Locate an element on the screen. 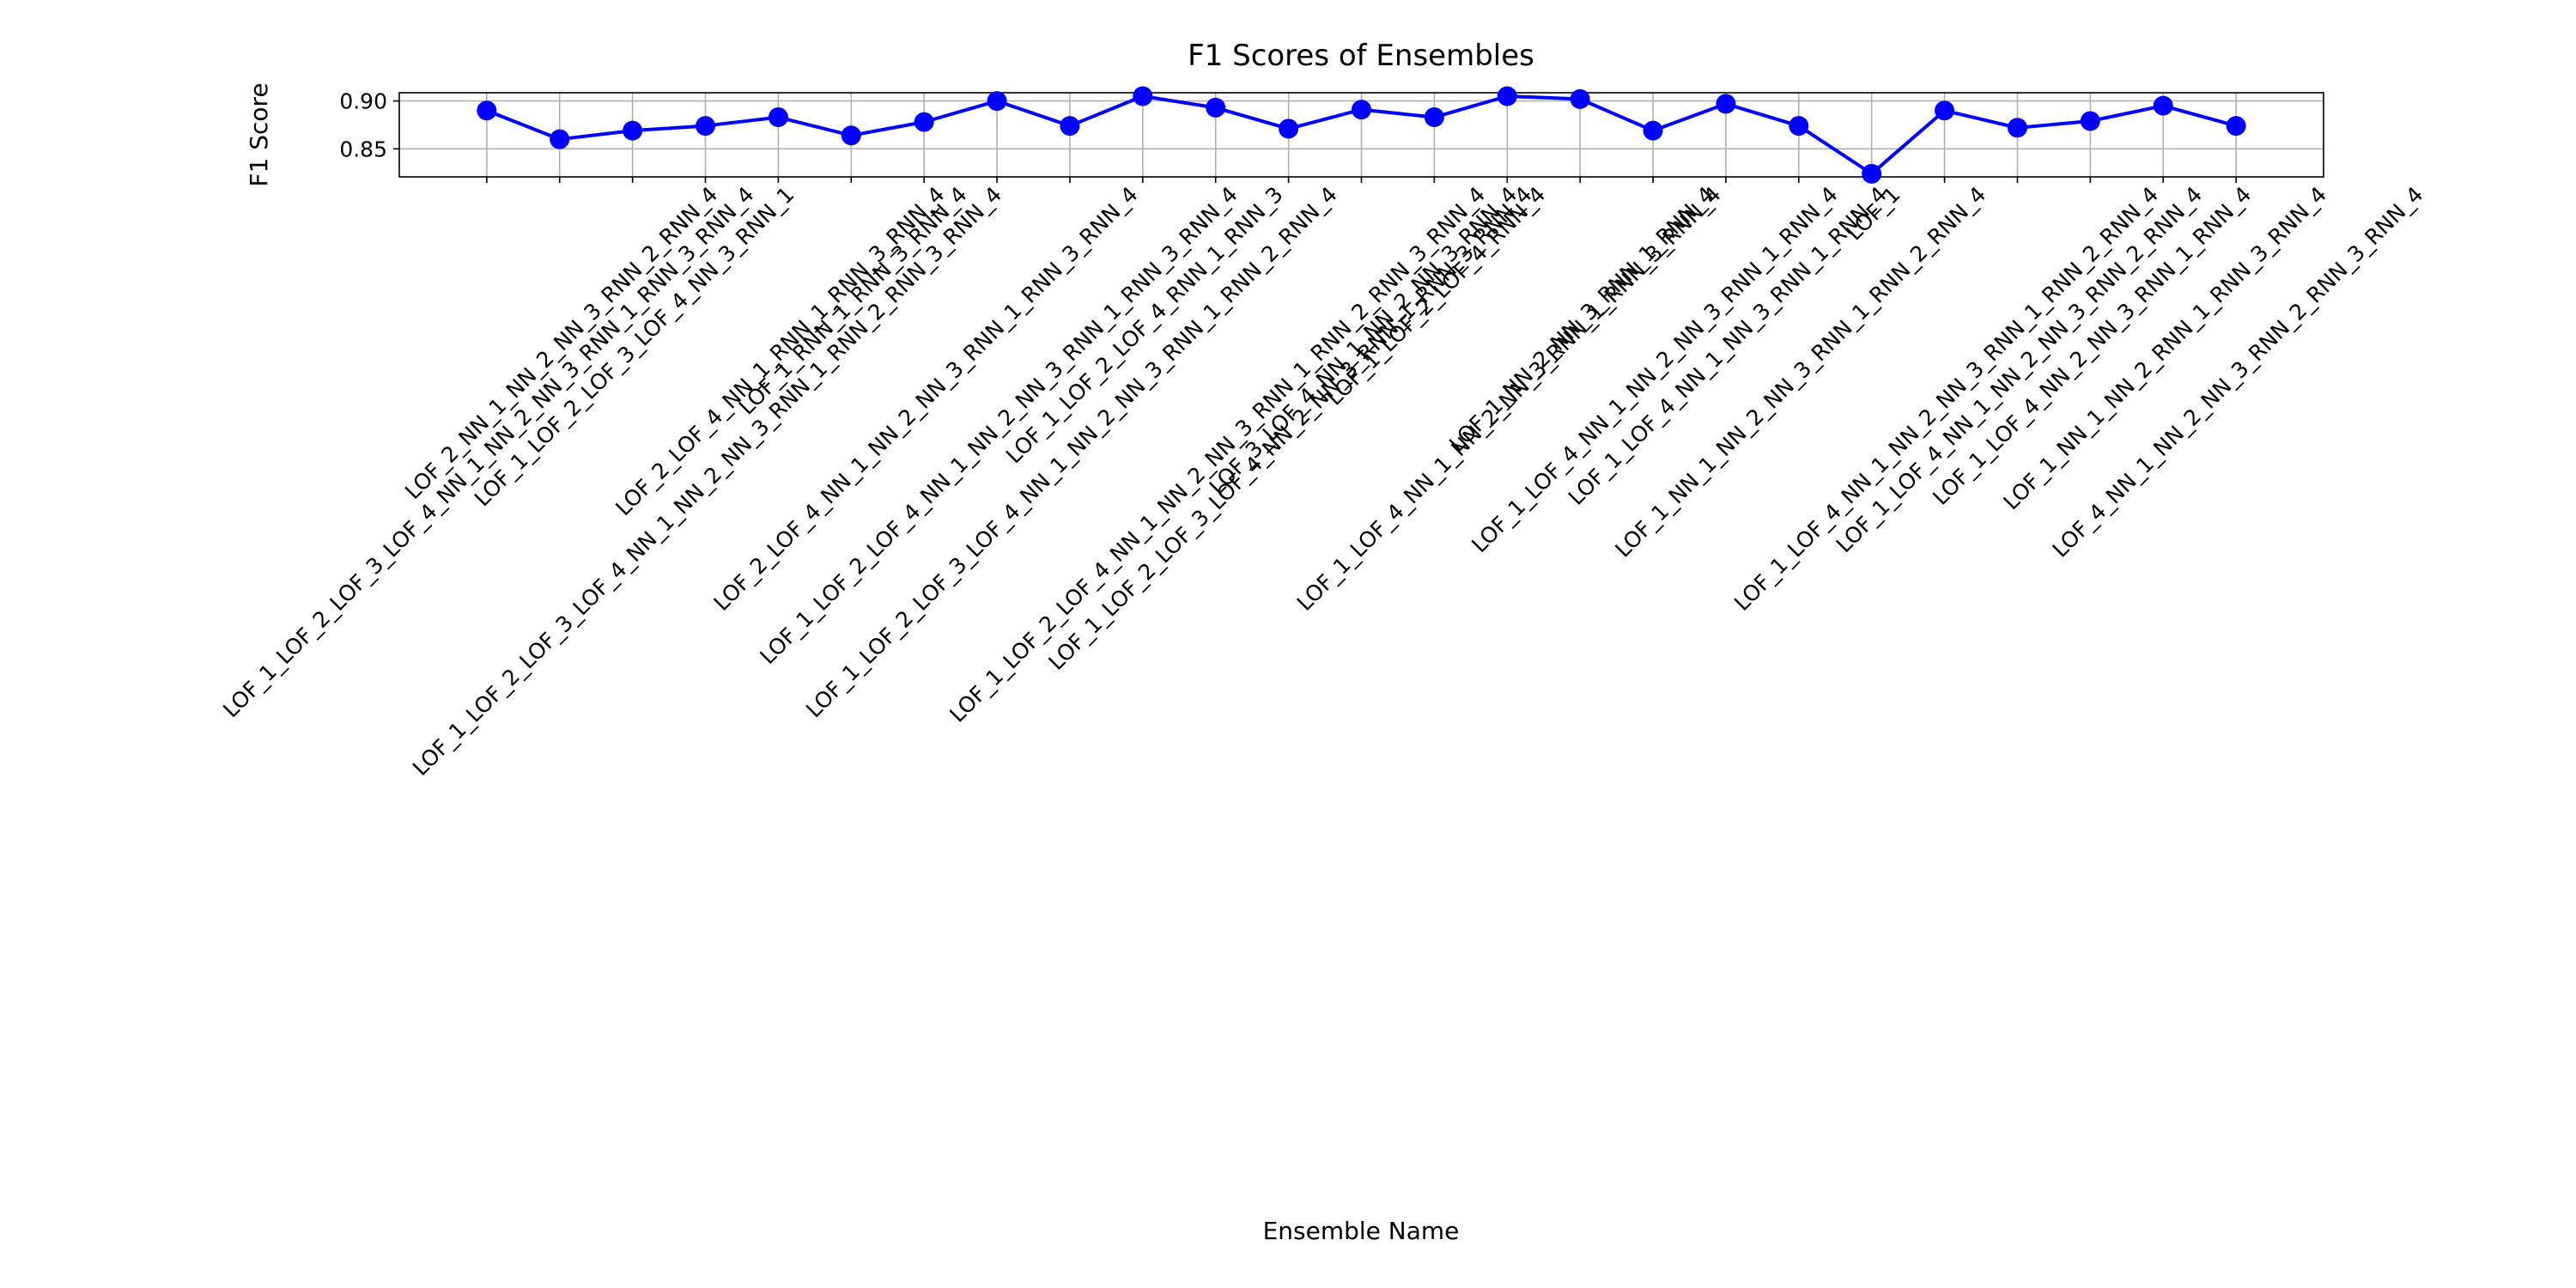 This screenshot has width=2576, height=1288. y-tick-label: 0.90 is located at coordinates (363, 101).